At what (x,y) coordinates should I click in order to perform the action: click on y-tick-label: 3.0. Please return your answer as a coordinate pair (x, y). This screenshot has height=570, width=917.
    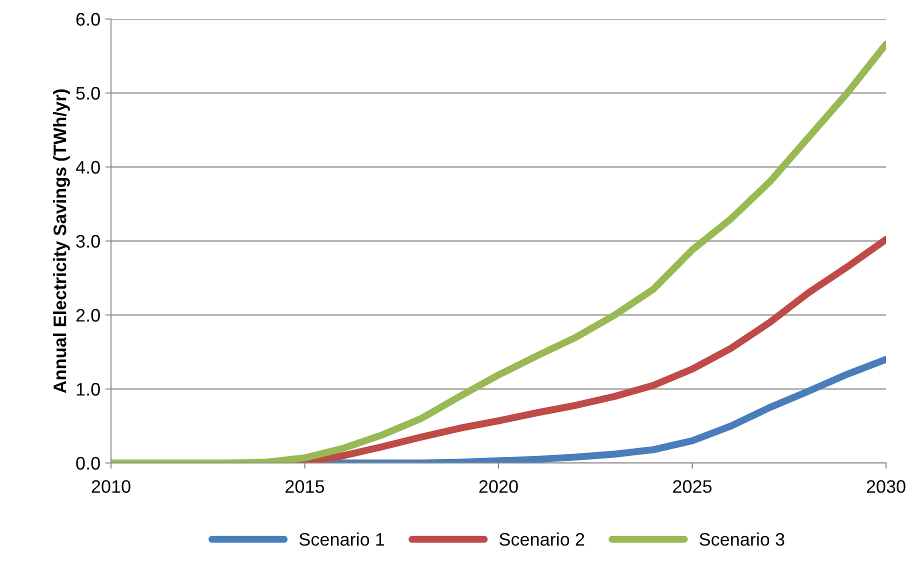
    Looking at the image, I should click on (88, 241).